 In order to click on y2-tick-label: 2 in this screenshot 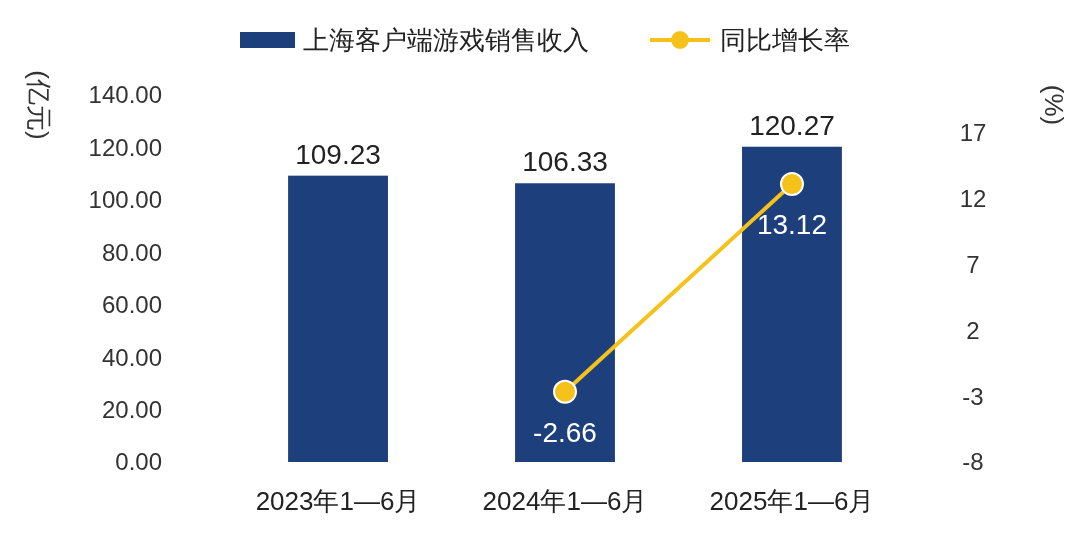, I will do `click(973, 330)`.